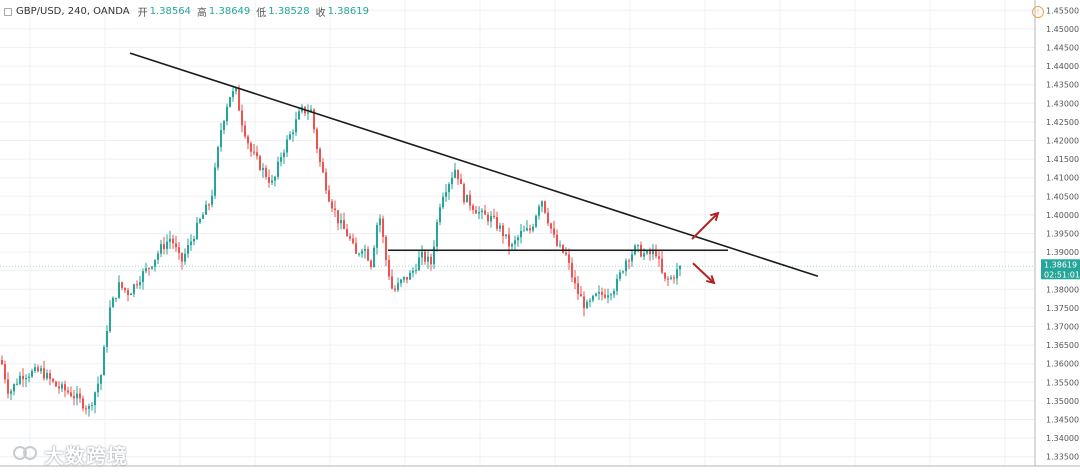 The height and width of the screenshot is (475, 1080). I want to click on countdown-label: 02:51:01, so click(1062, 274).